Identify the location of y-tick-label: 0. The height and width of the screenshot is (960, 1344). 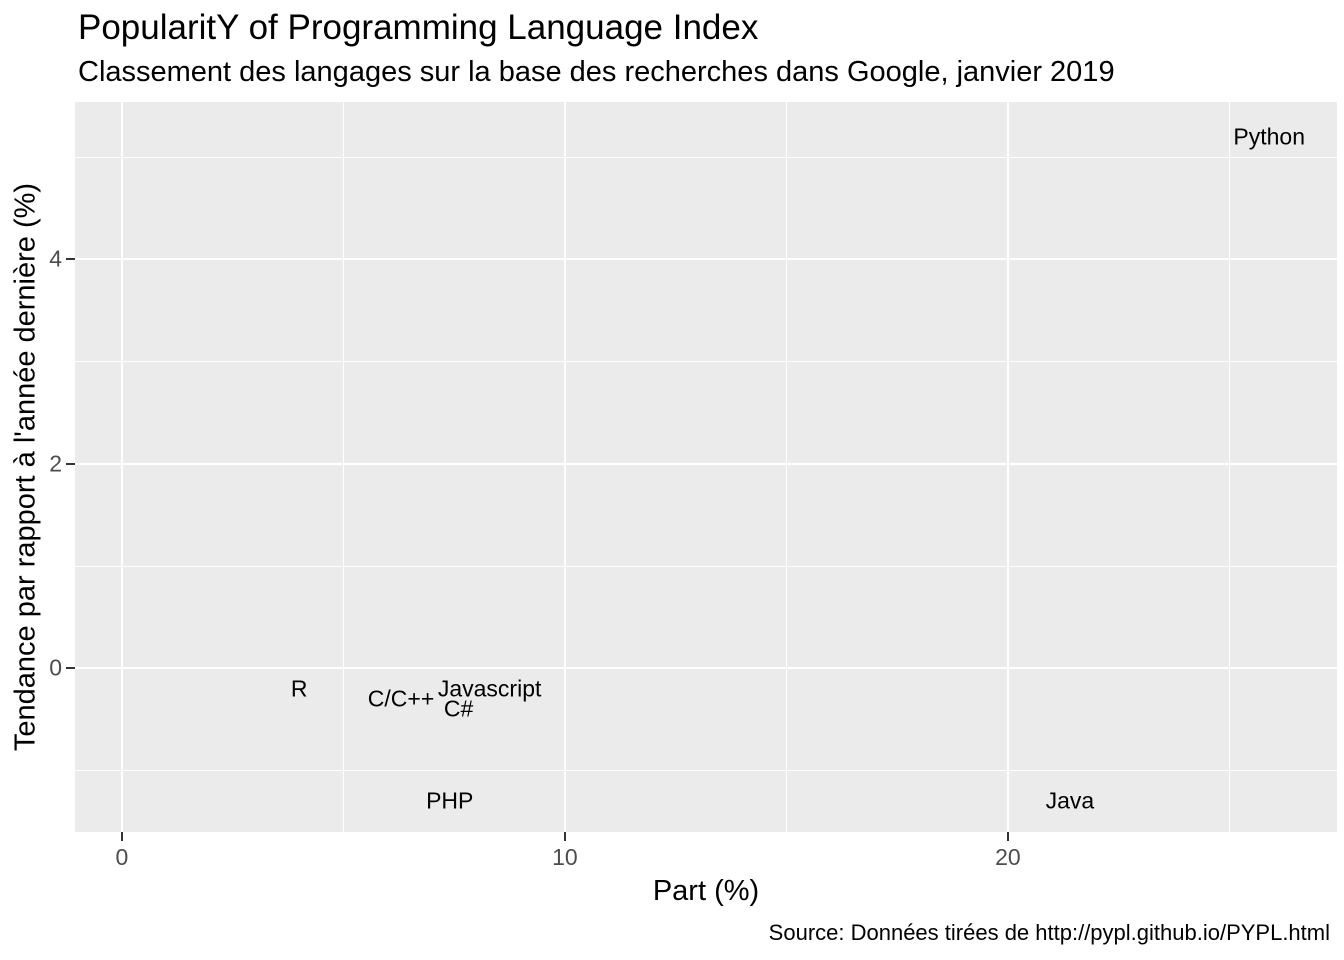
(55, 667).